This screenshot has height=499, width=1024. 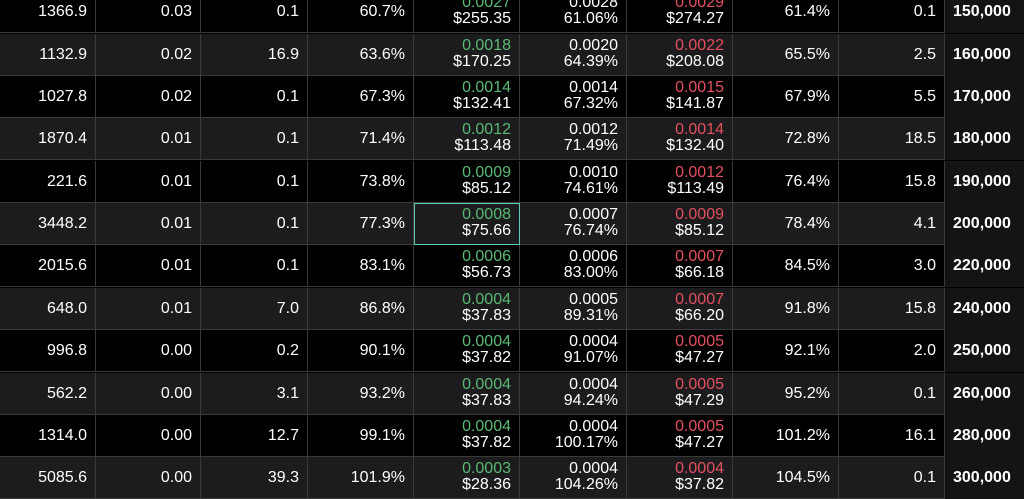 What do you see at coordinates (892, 224) in the screenshot?
I see `cell-c8: 4.1` at bounding box center [892, 224].